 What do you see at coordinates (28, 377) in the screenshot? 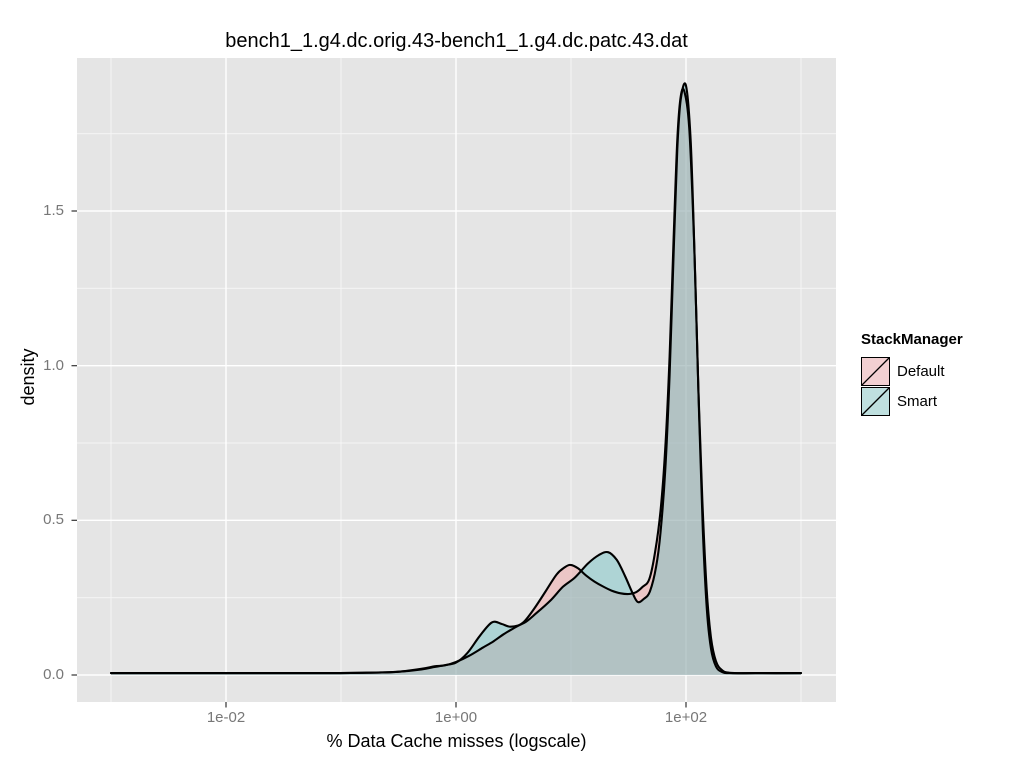
I see `y-axis-title: density` at bounding box center [28, 377].